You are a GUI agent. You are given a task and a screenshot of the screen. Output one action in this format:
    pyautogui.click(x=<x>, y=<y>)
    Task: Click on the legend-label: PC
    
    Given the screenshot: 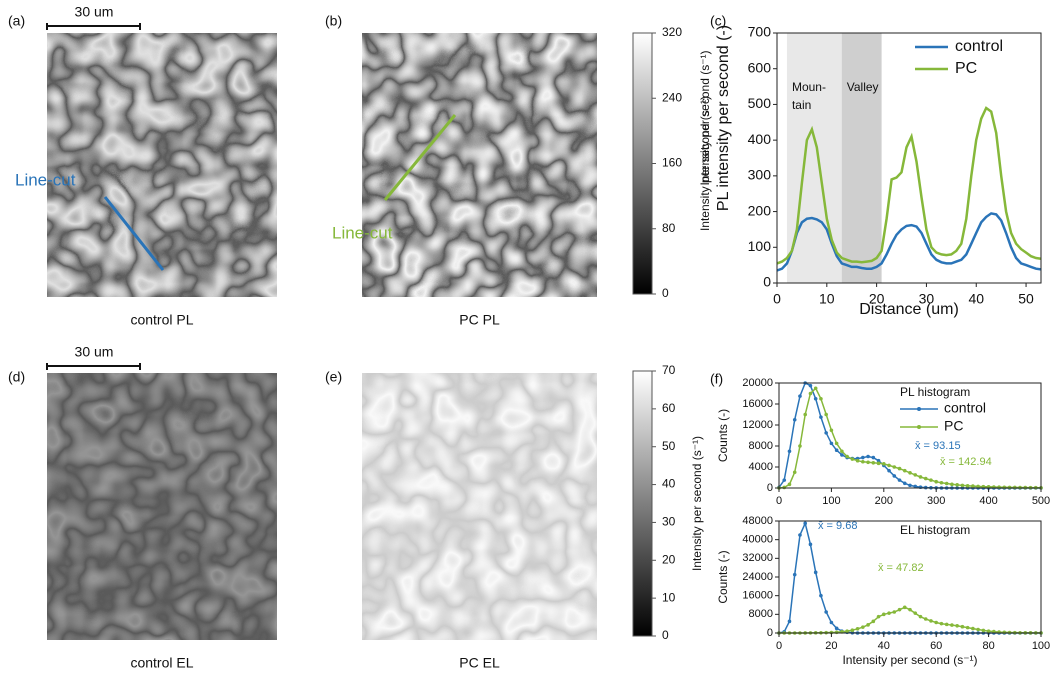 What is the action you would take?
    pyautogui.click(x=953, y=426)
    